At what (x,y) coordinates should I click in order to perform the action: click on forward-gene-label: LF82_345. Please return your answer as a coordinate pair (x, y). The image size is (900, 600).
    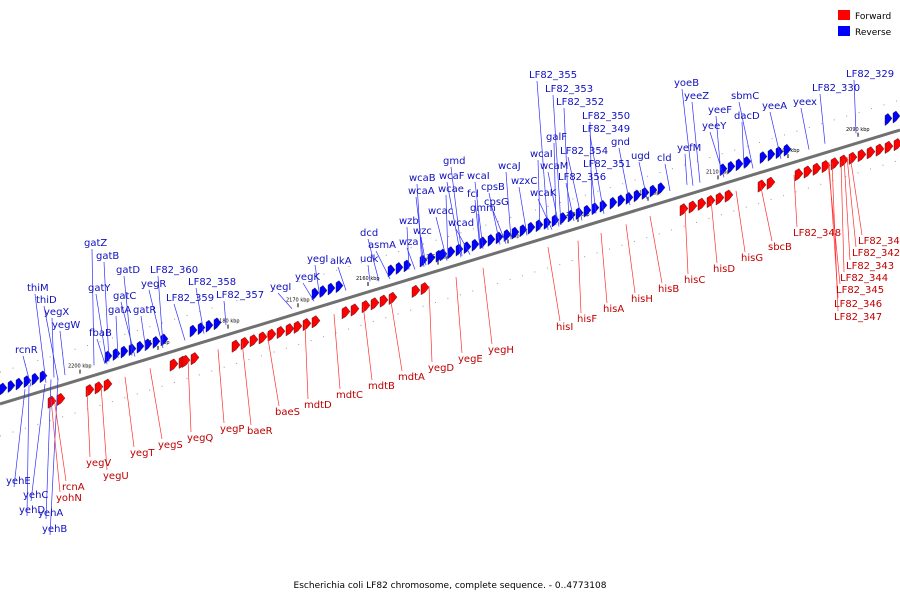
    Looking at the image, I should click on (860, 290).